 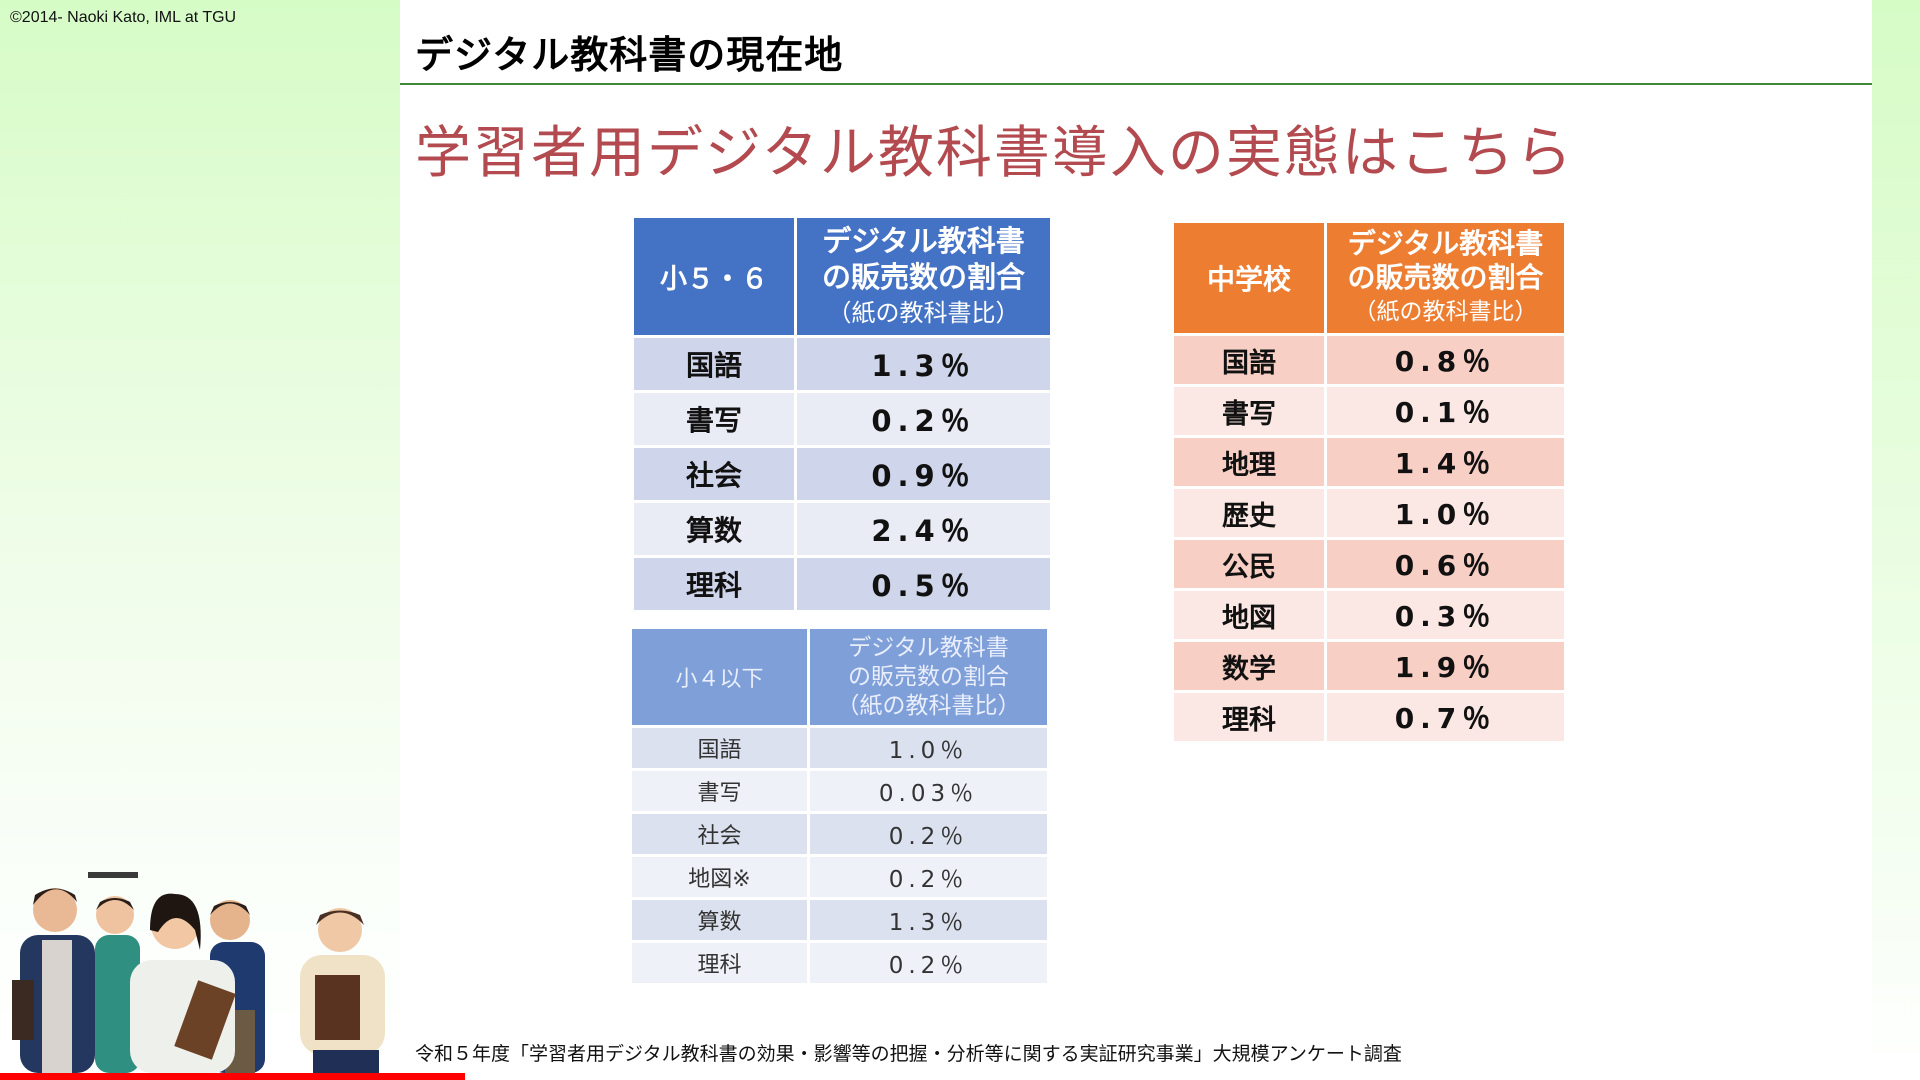 What do you see at coordinates (923, 529) in the screenshot?
I see `ratio-cell: 2.4％` at bounding box center [923, 529].